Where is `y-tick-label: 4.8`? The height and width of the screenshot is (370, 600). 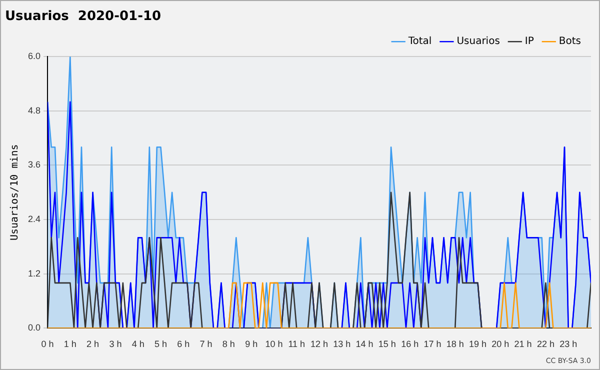
y-tick-label: 4.8 is located at coordinates (34, 110).